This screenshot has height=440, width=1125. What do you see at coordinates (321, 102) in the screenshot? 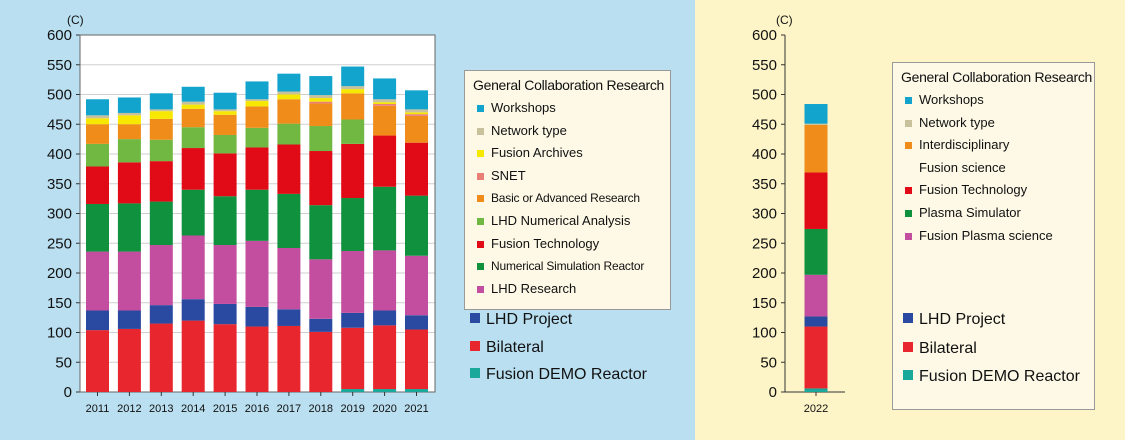
I see `left-bar-2018-snet` at bounding box center [321, 102].